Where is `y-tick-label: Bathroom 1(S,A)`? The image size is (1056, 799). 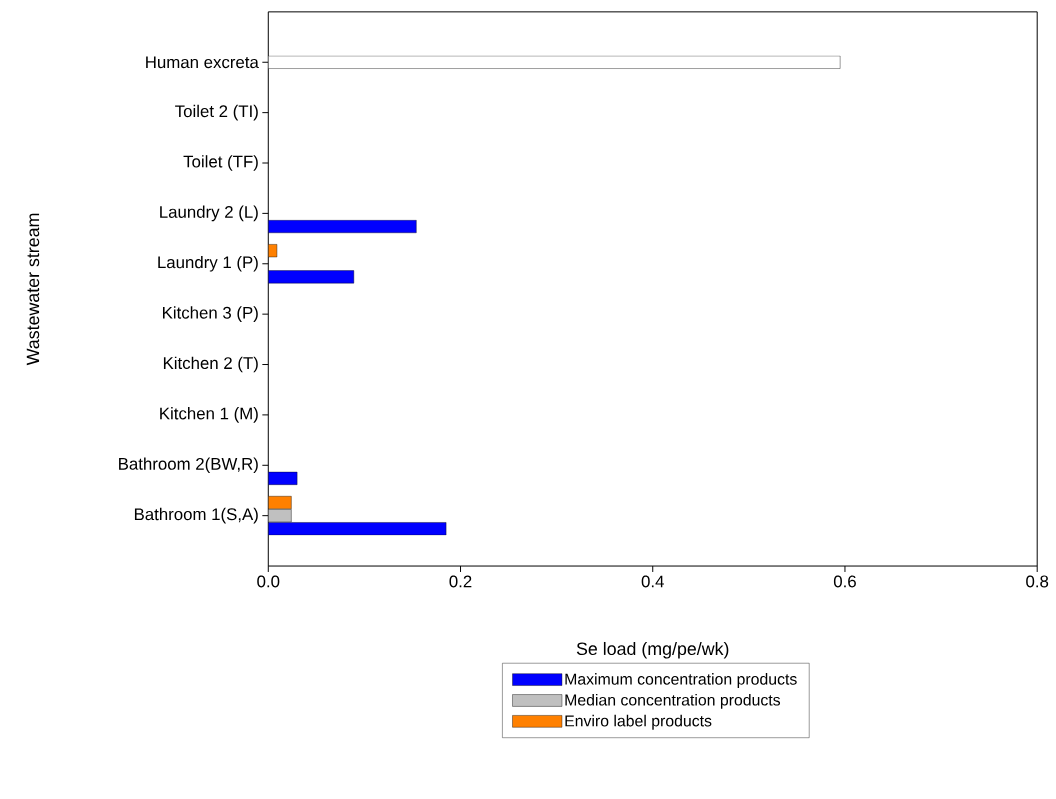
y-tick-label: Bathroom 1(S,A) is located at coordinates (196, 516).